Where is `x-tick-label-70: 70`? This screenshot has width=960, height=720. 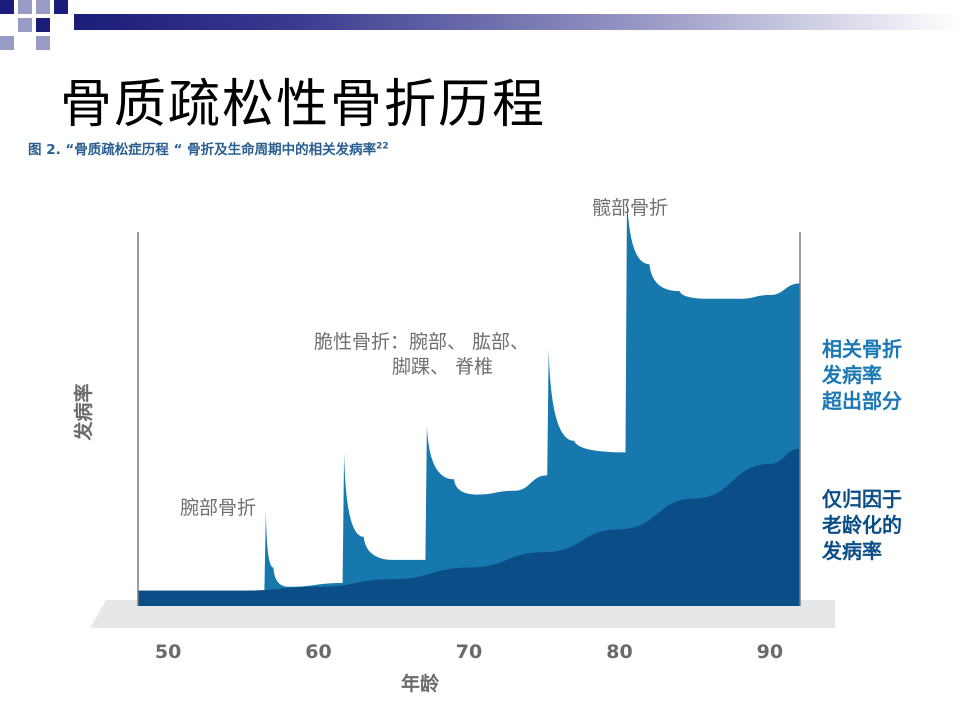 x-tick-label-70: 70 is located at coordinates (469, 652).